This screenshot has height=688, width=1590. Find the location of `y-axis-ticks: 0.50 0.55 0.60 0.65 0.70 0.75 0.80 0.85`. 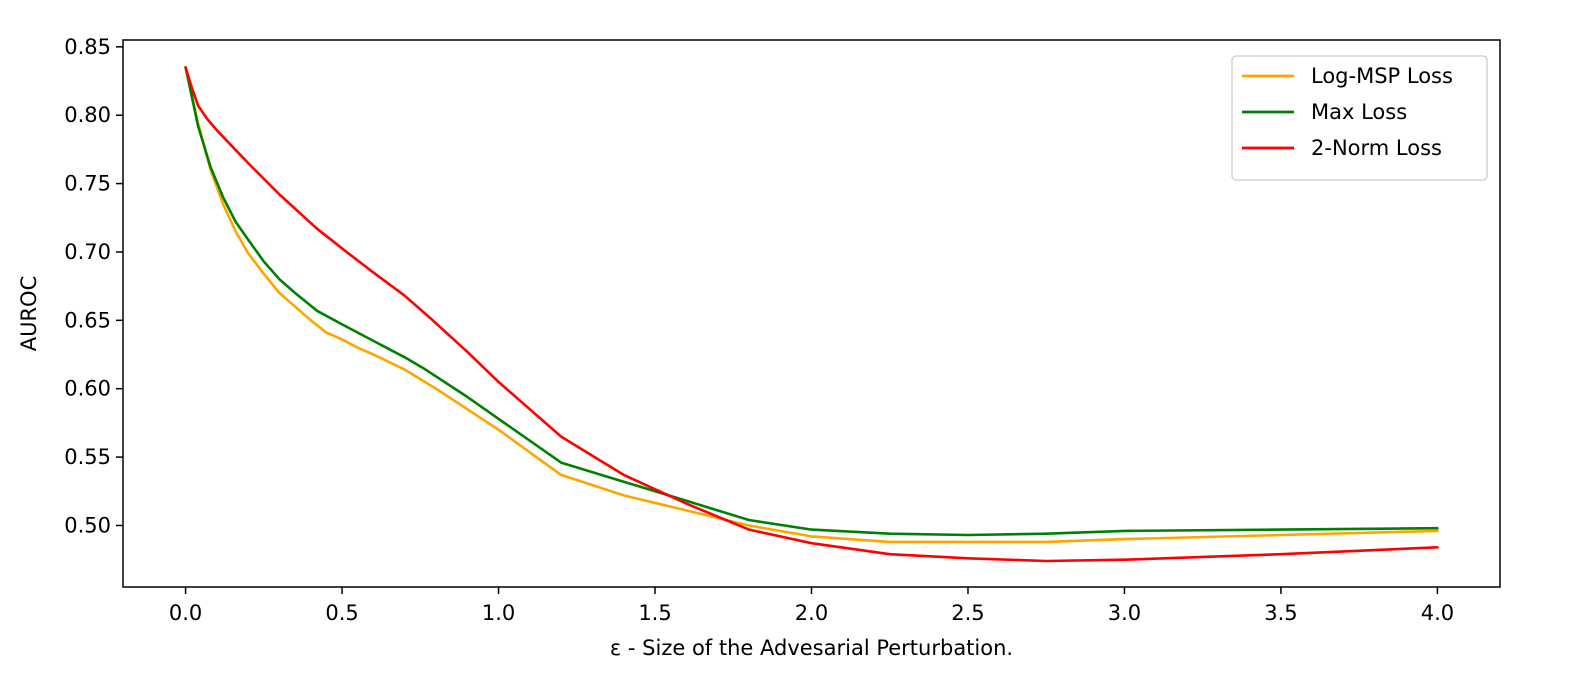

y-axis-ticks: 0.50 0.55 0.60 0.65 0.70 0.75 0.80 0.85 is located at coordinates (93, 286).